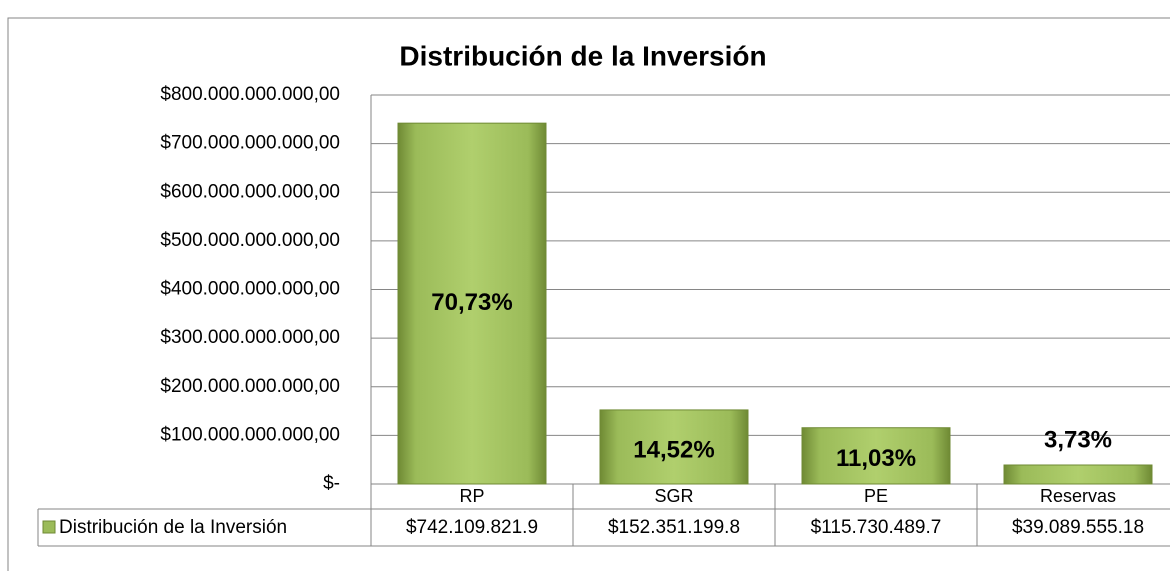 The width and height of the screenshot is (1170, 571). I want to click on y-tick-label: $100.000.000.000,00, so click(250, 434).